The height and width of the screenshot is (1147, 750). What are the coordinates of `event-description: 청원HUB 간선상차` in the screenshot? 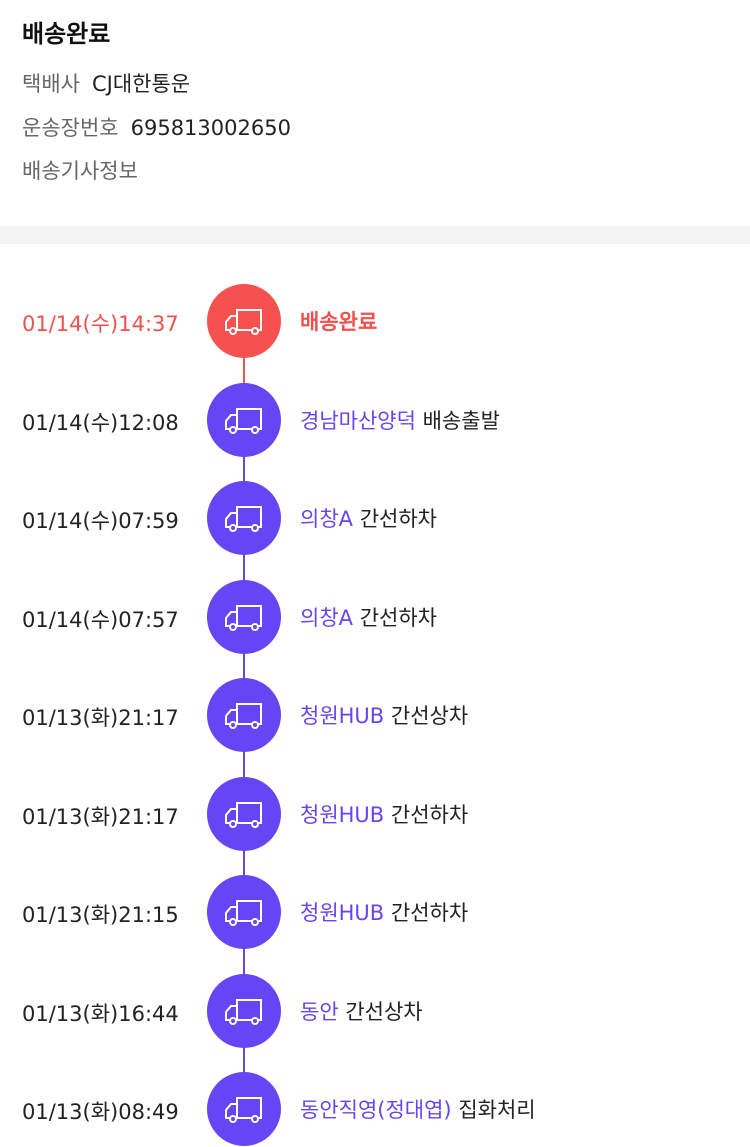 It's located at (384, 715).